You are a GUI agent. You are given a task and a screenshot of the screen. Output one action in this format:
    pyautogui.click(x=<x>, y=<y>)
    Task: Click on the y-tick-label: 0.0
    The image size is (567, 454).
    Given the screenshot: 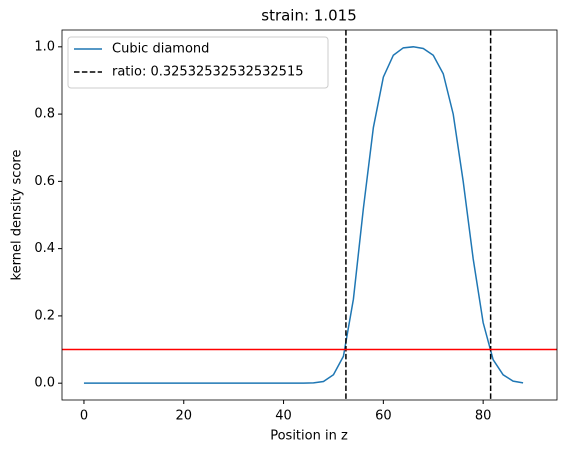 What is the action you would take?
    pyautogui.click(x=44, y=383)
    